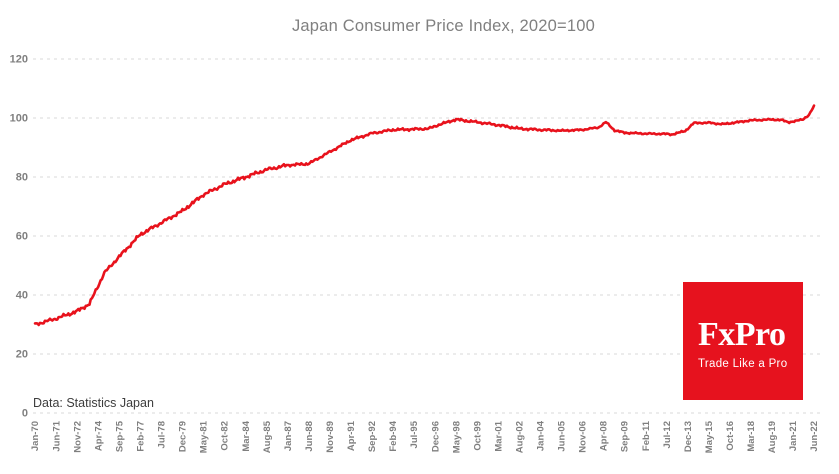 The image size is (839, 474). What do you see at coordinates (77, 437) in the screenshot?
I see `x-axis-tick-label: Nov-72` at bounding box center [77, 437].